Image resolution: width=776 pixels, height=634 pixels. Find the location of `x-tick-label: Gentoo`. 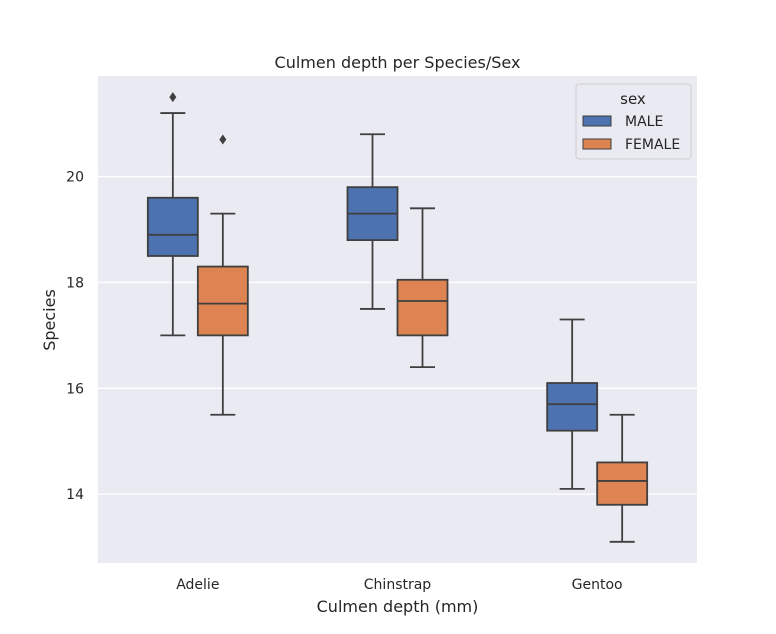

x-tick-label: Gentoo is located at coordinates (597, 585).